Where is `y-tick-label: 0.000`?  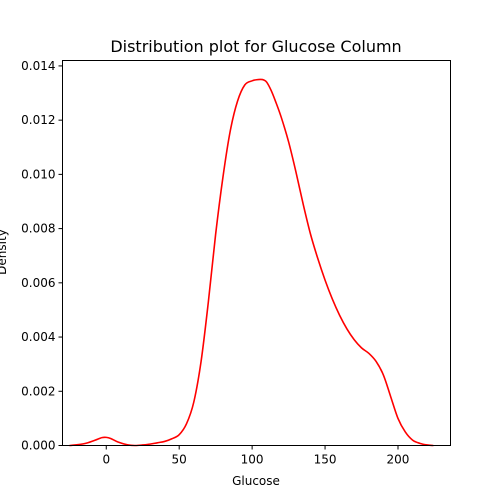 y-tick-label: 0.000 is located at coordinates (38, 446).